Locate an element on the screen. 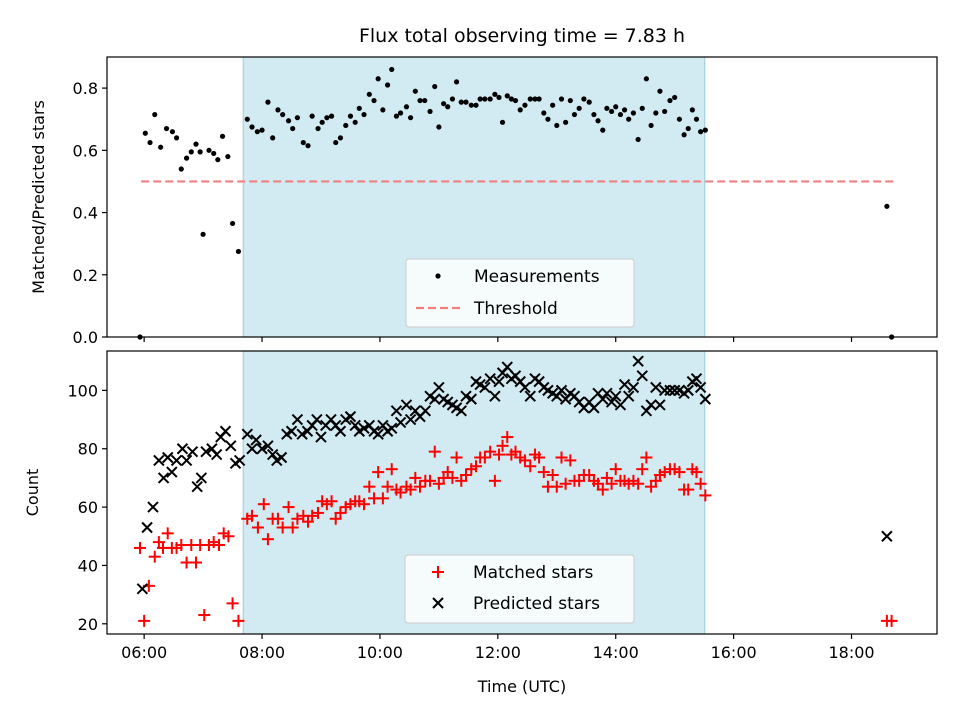 The image size is (960, 720). legend-matched-label: Matched stars is located at coordinates (533, 573).